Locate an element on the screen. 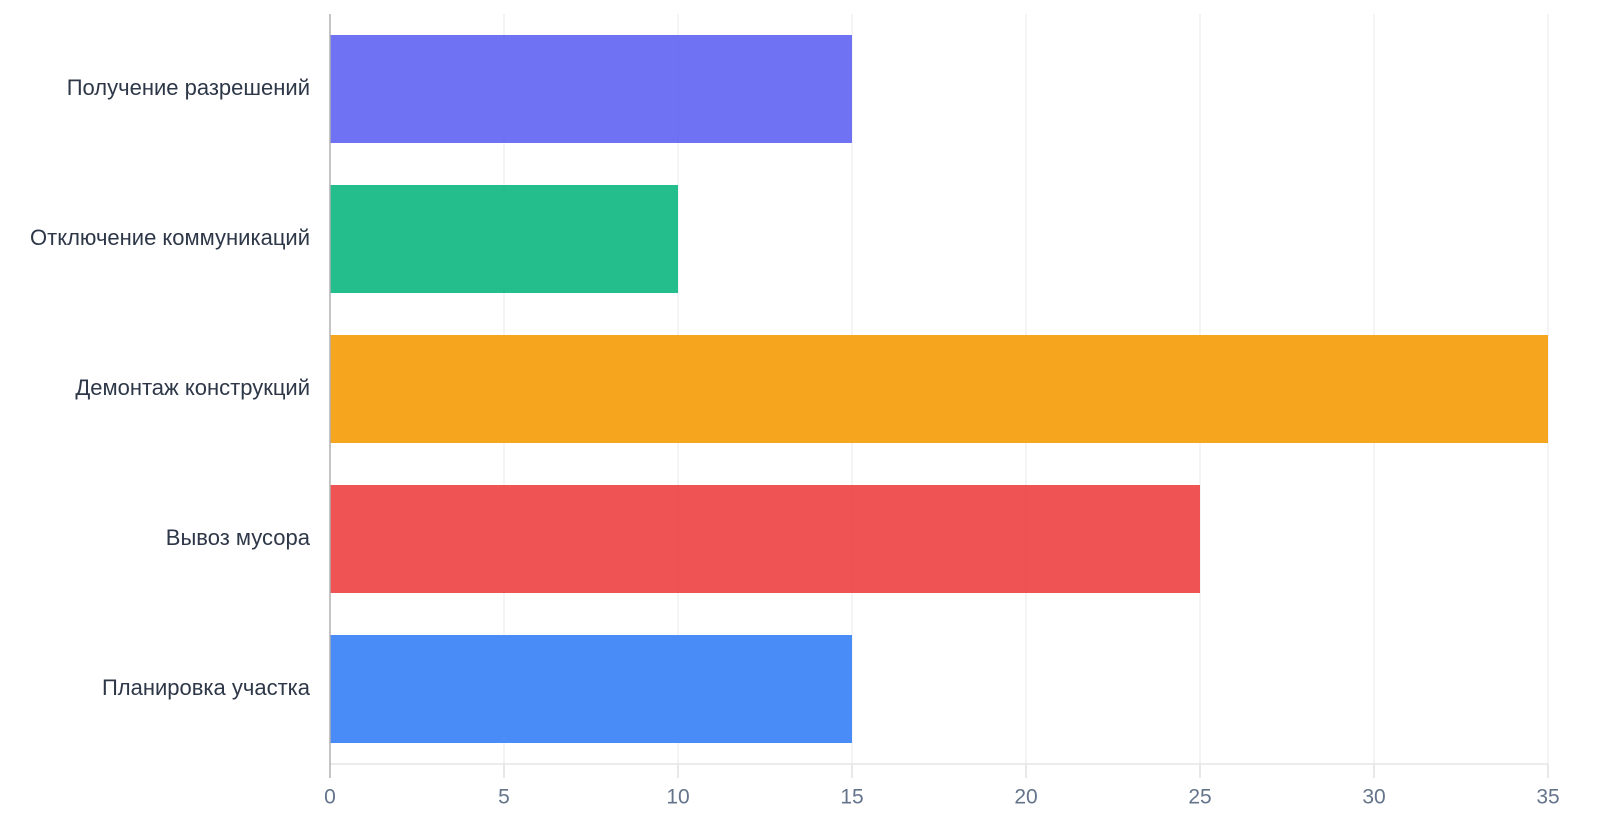 The height and width of the screenshot is (840, 1600). x-tick-label: 25 is located at coordinates (1199, 797).